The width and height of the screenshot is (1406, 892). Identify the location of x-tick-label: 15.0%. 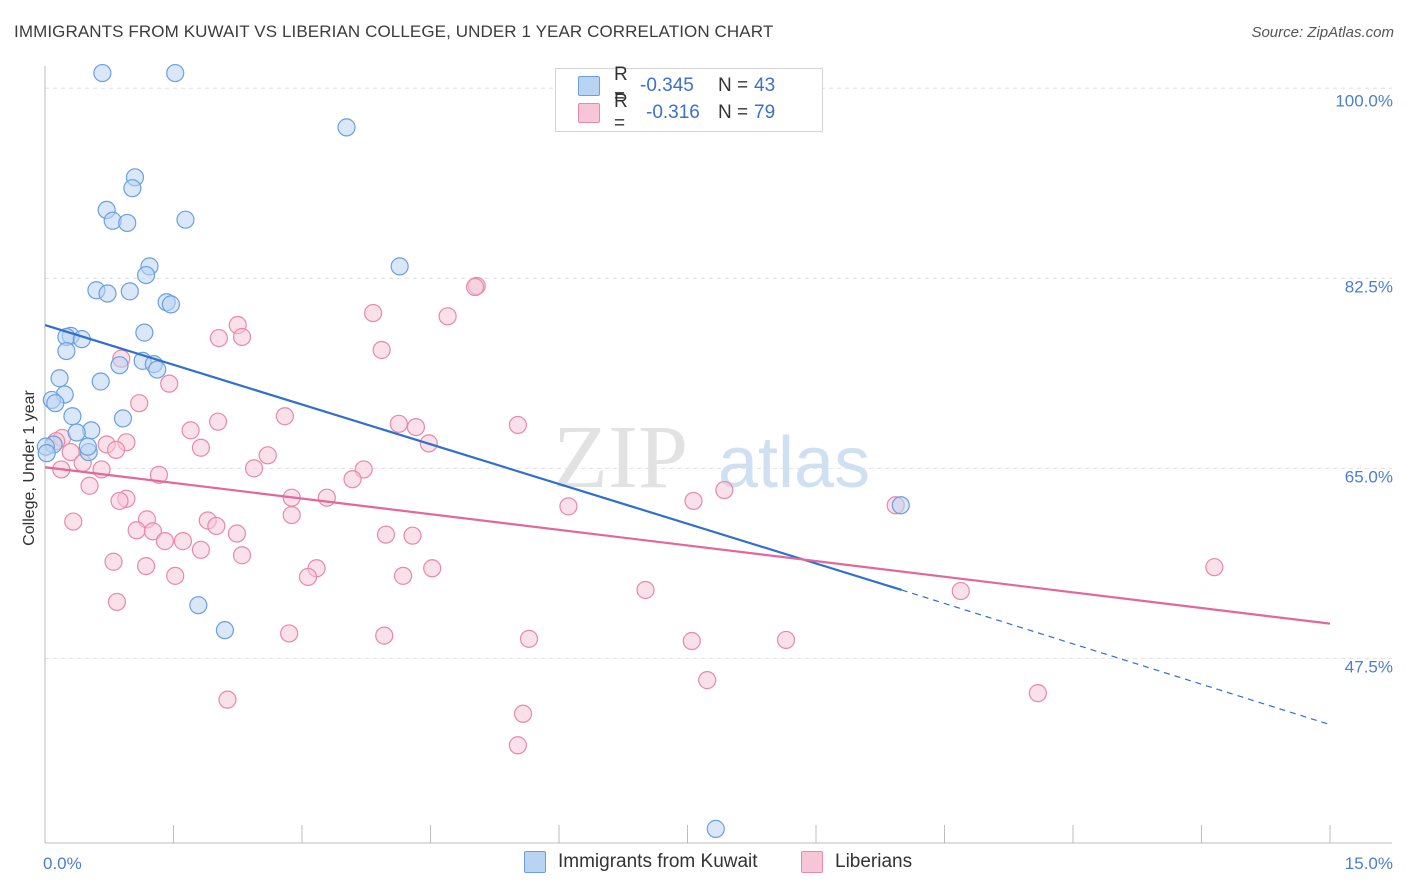
(1369, 863).